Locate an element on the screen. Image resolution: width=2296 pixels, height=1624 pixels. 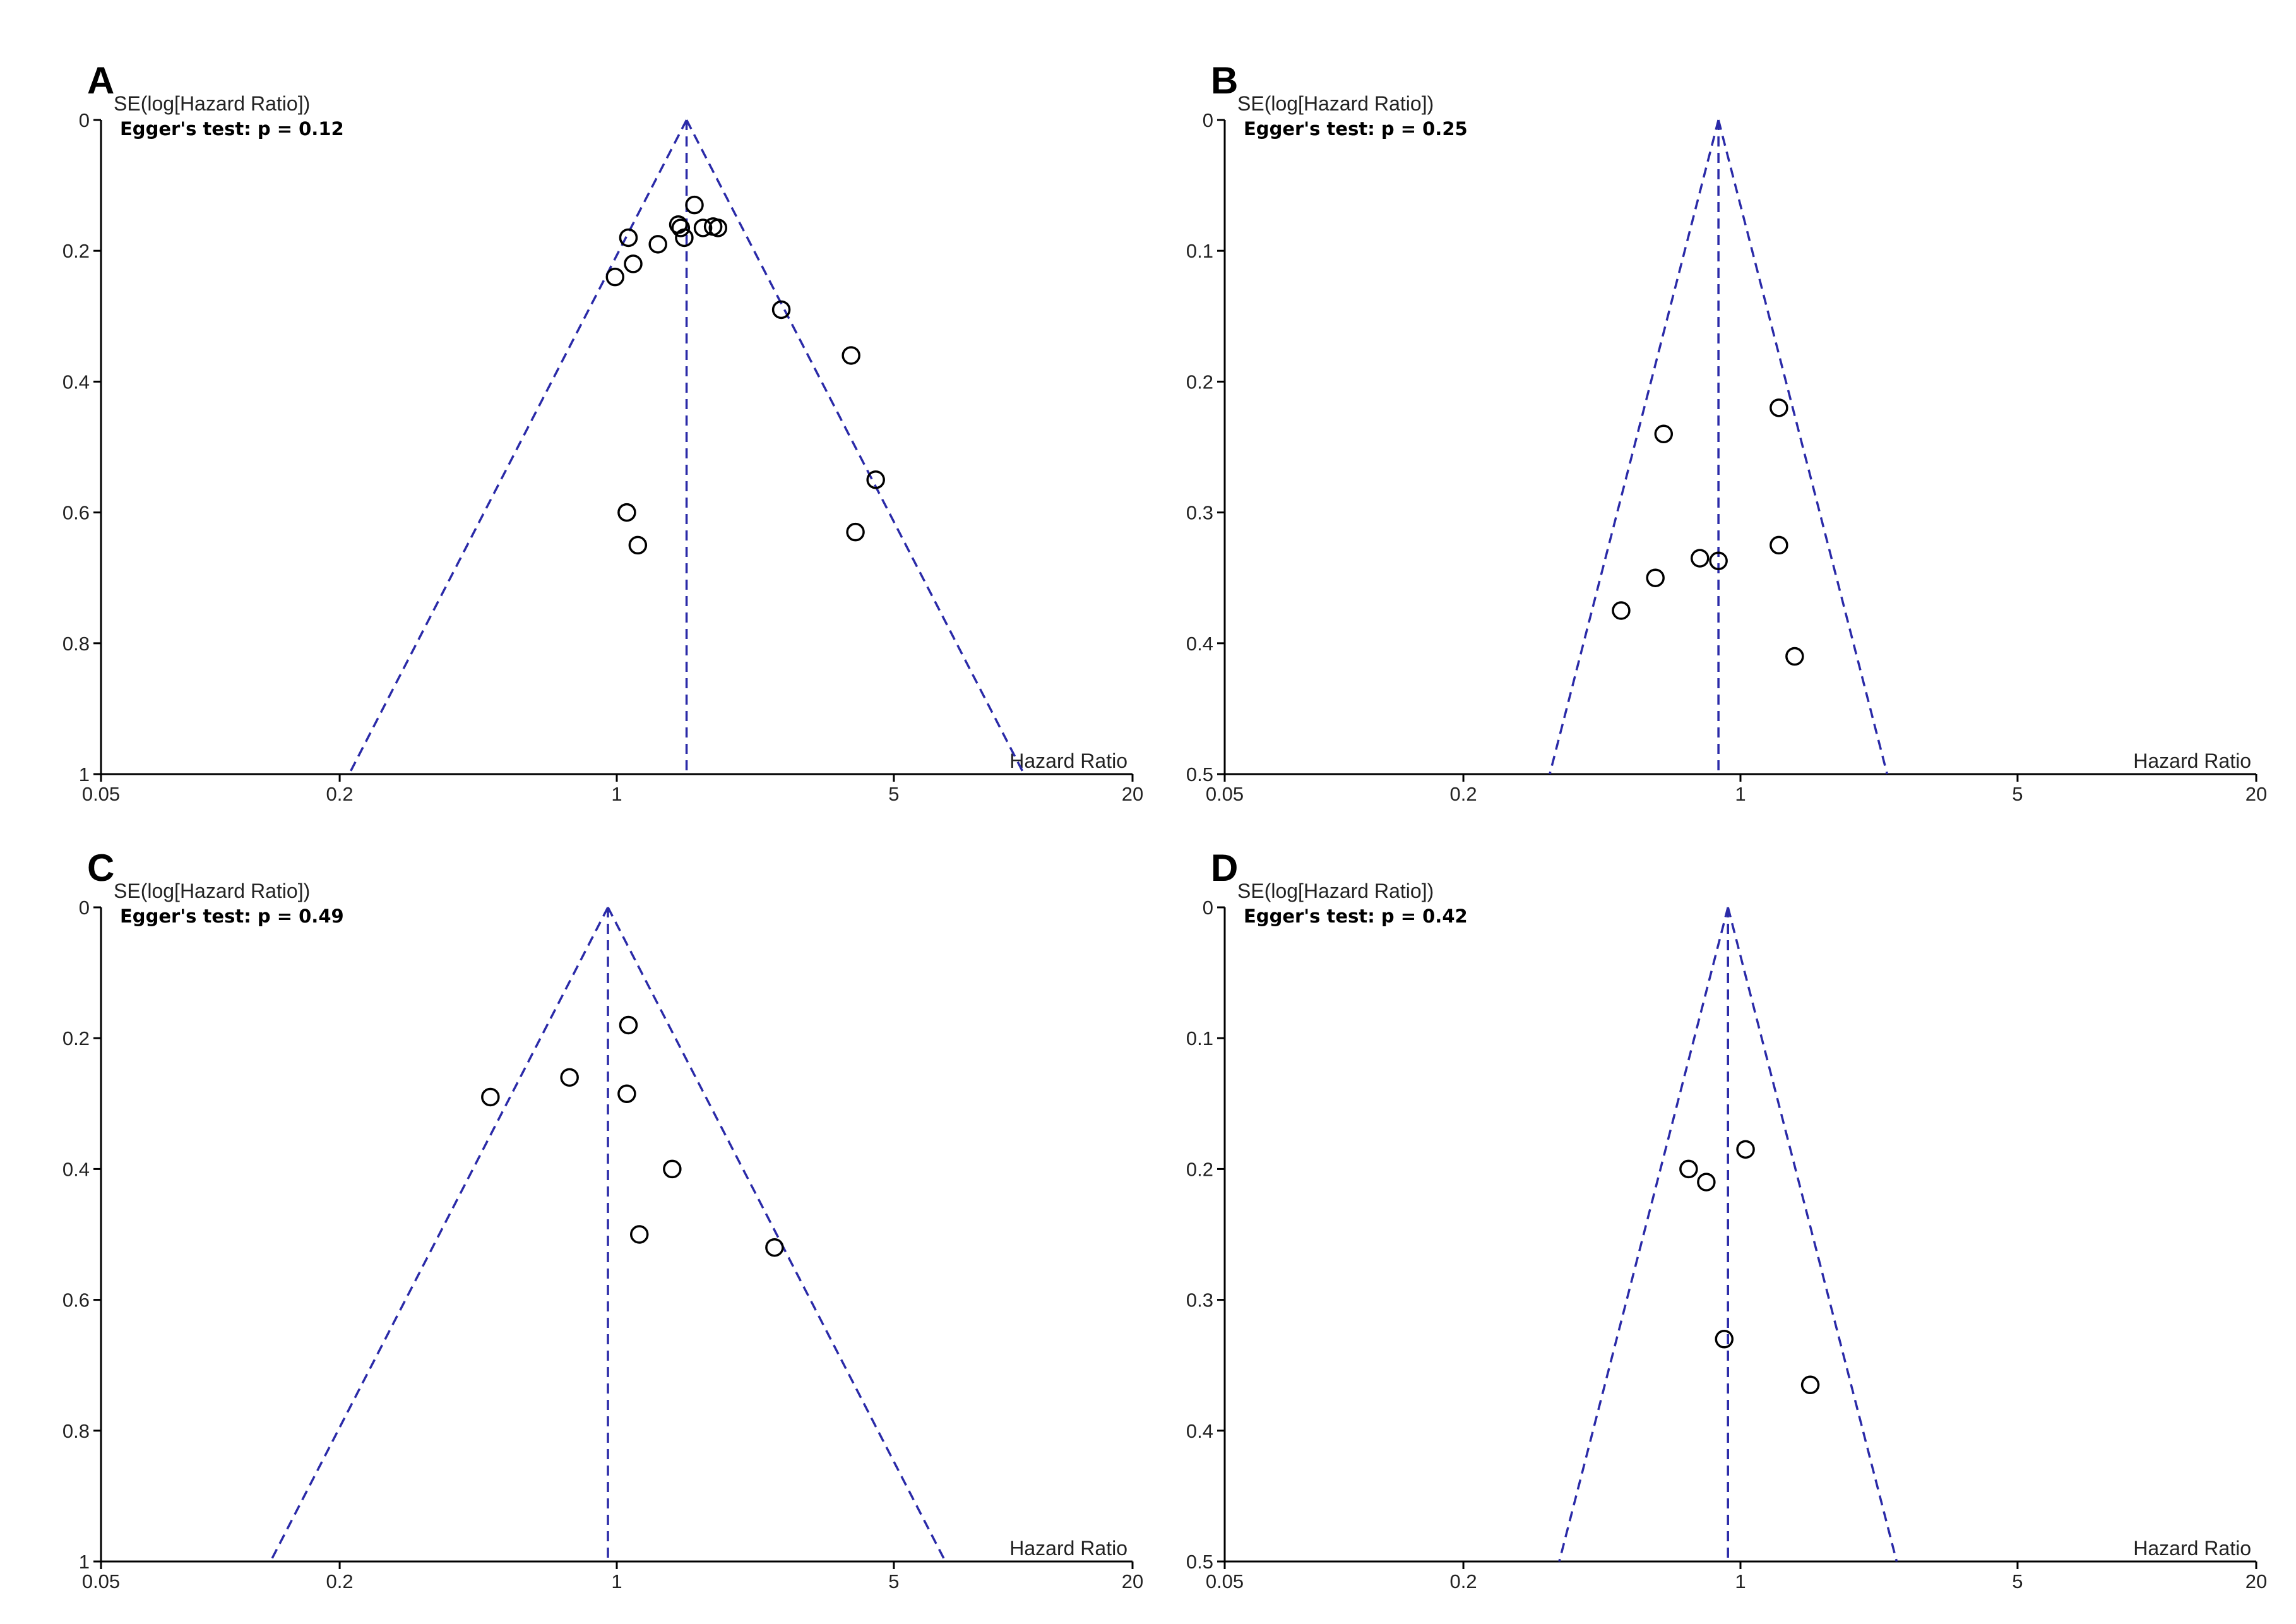
egger-test-annotation: Egger's test: p = 0.49 is located at coordinates (232, 916).